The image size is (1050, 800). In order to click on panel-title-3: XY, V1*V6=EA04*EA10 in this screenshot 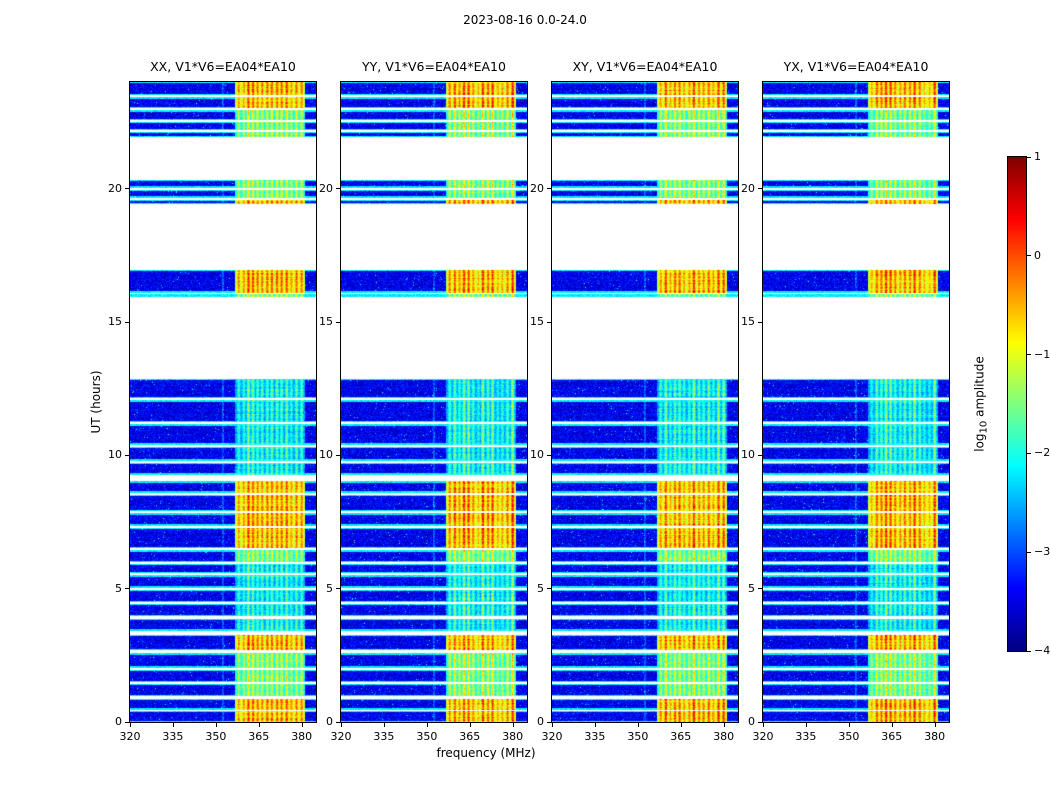, I will do `click(645, 66)`.